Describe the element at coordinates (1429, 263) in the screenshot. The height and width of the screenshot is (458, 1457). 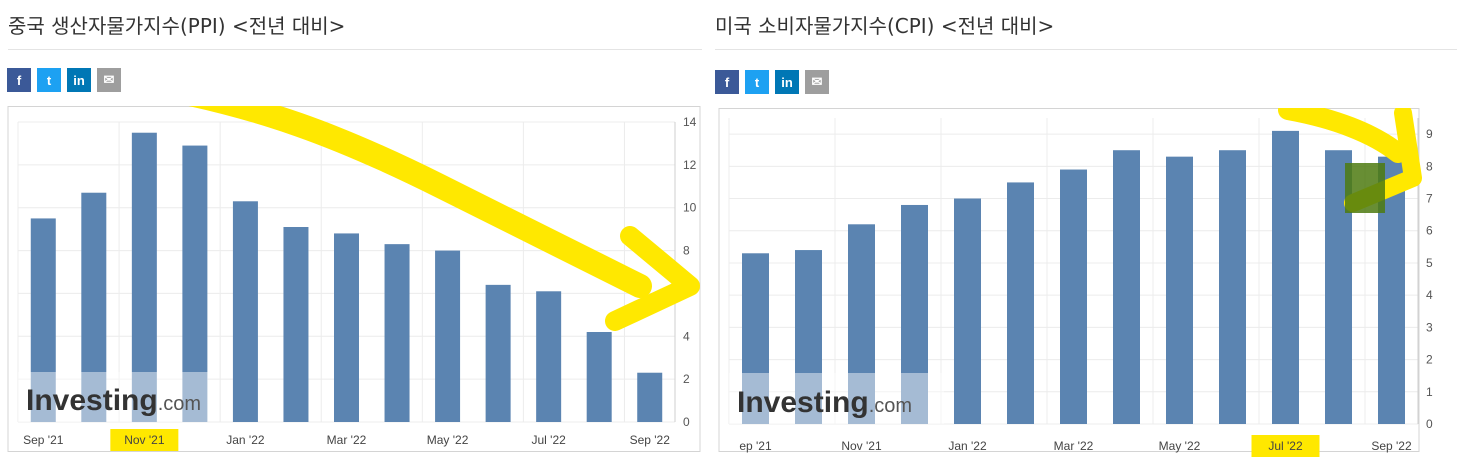
I see `y-tick-label: 5` at that location.